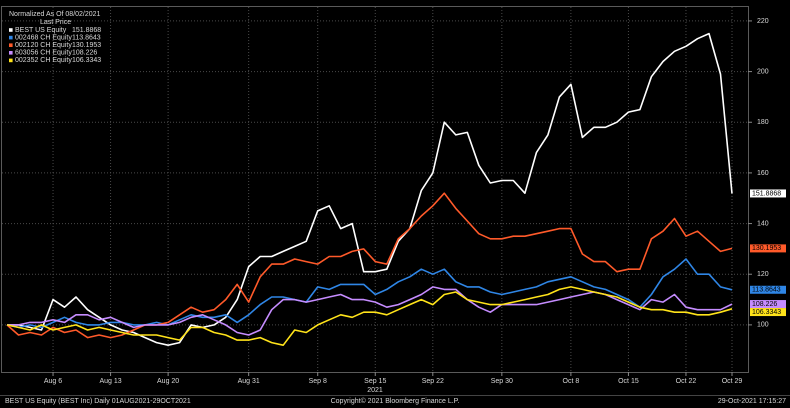 This screenshot has height=408, width=790. What do you see at coordinates (86, 37) in the screenshot?
I see `legend-value: 113.8643` at bounding box center [86, 37].